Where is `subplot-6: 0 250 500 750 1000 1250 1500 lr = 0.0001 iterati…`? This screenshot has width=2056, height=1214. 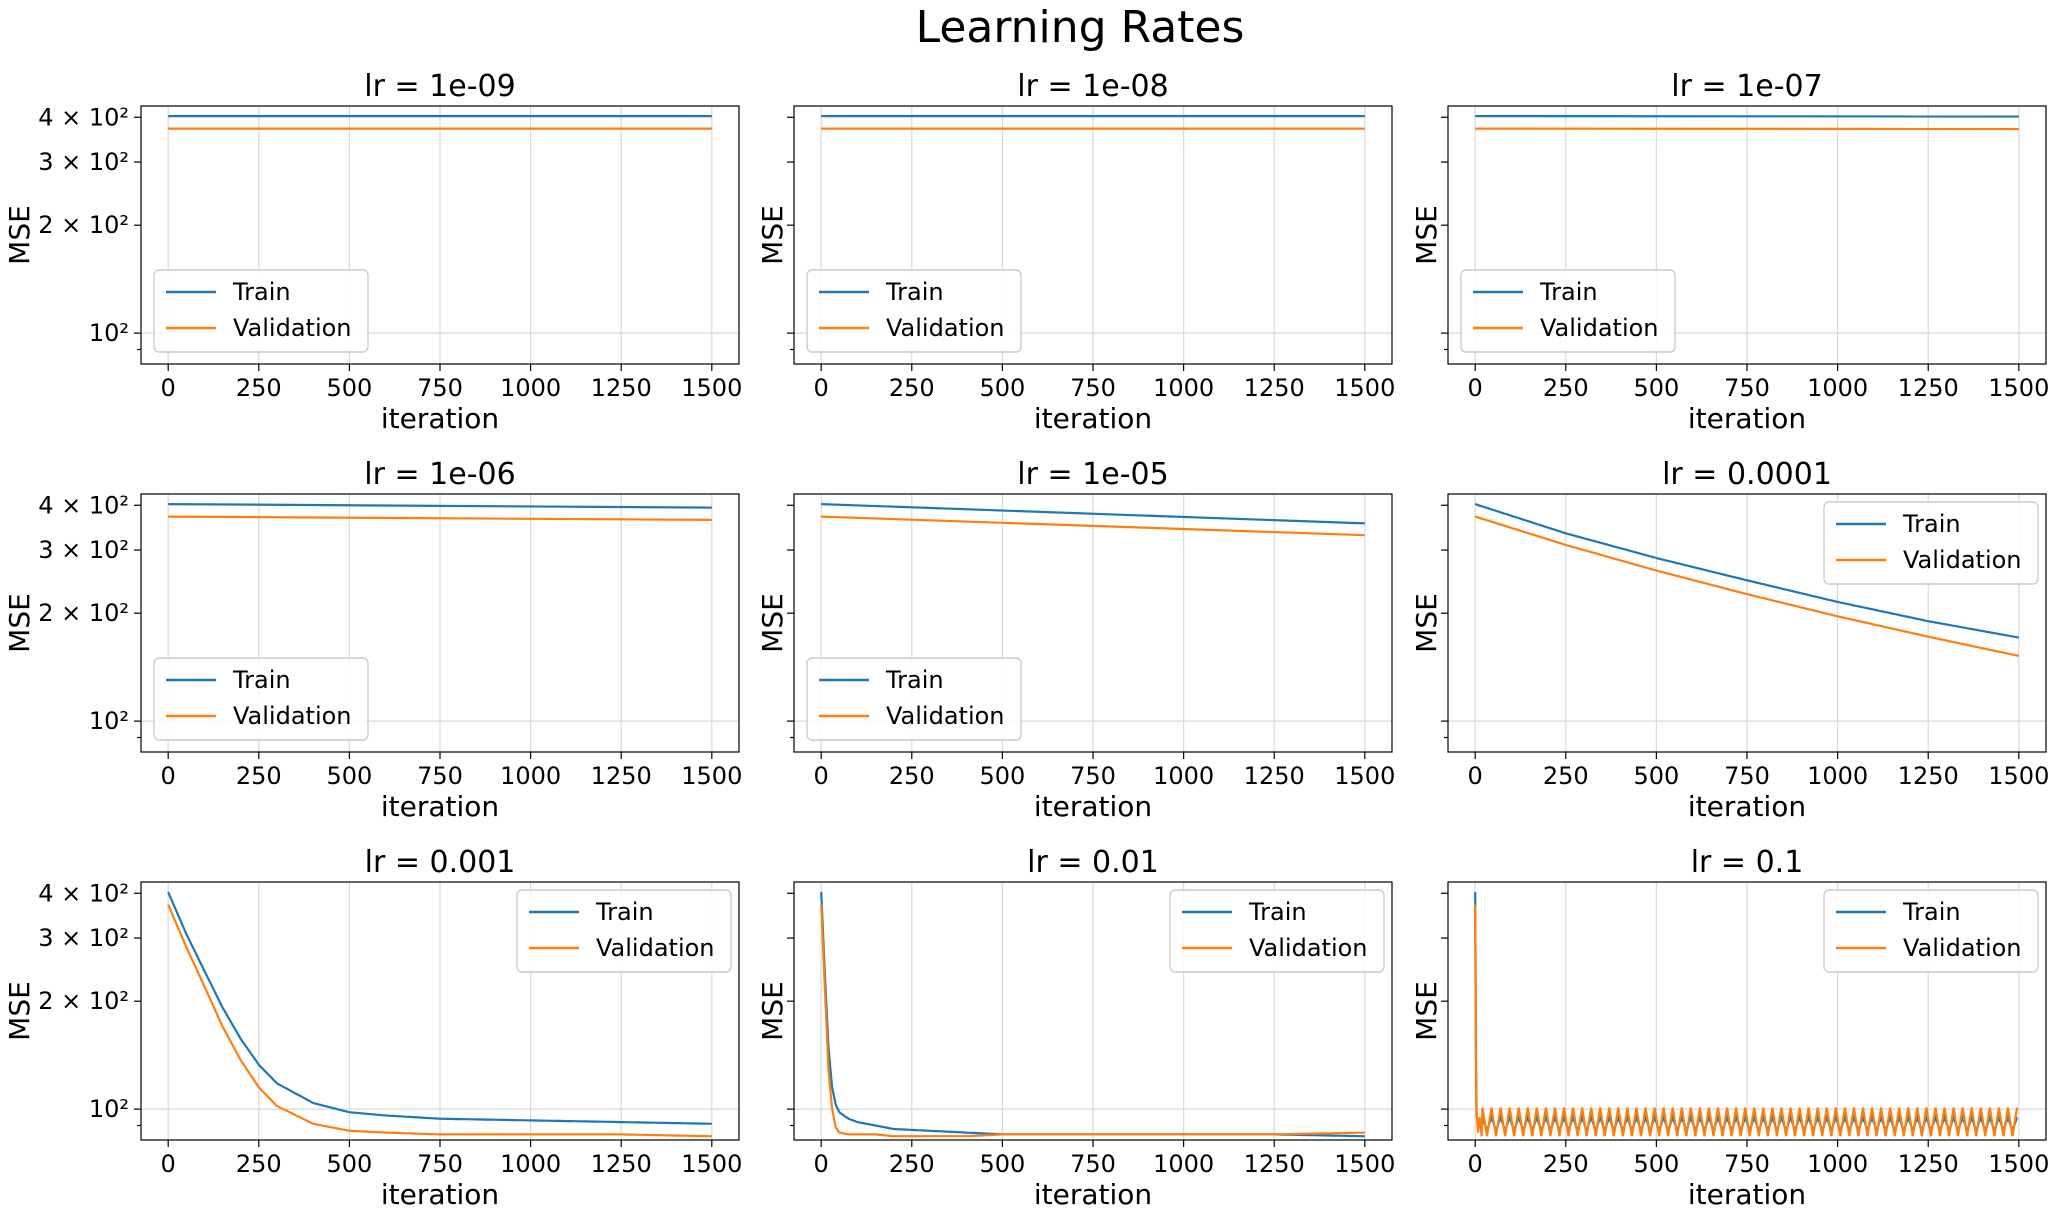 subplot-6: 0 250 500 750 1000 1250 1500 lr = 0.0001 iterati… is located at coordinates (1729, 640).